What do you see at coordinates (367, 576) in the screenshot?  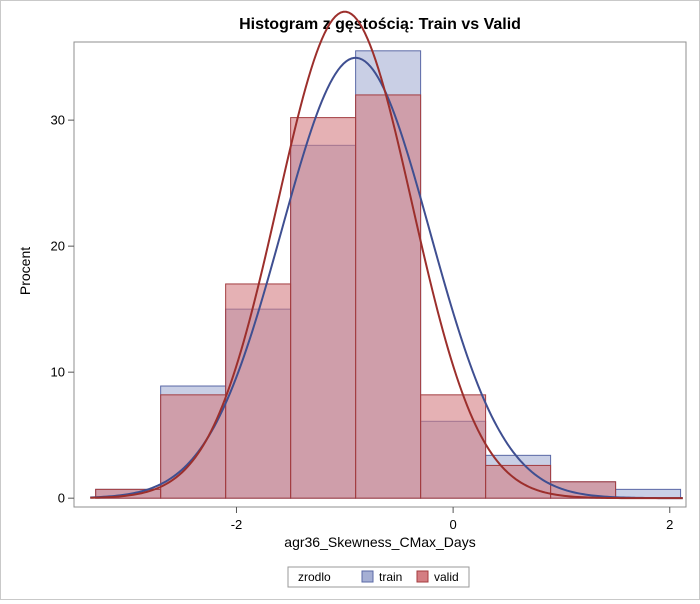 I see `legend-train-swatch` at bounding box center [367, 576].